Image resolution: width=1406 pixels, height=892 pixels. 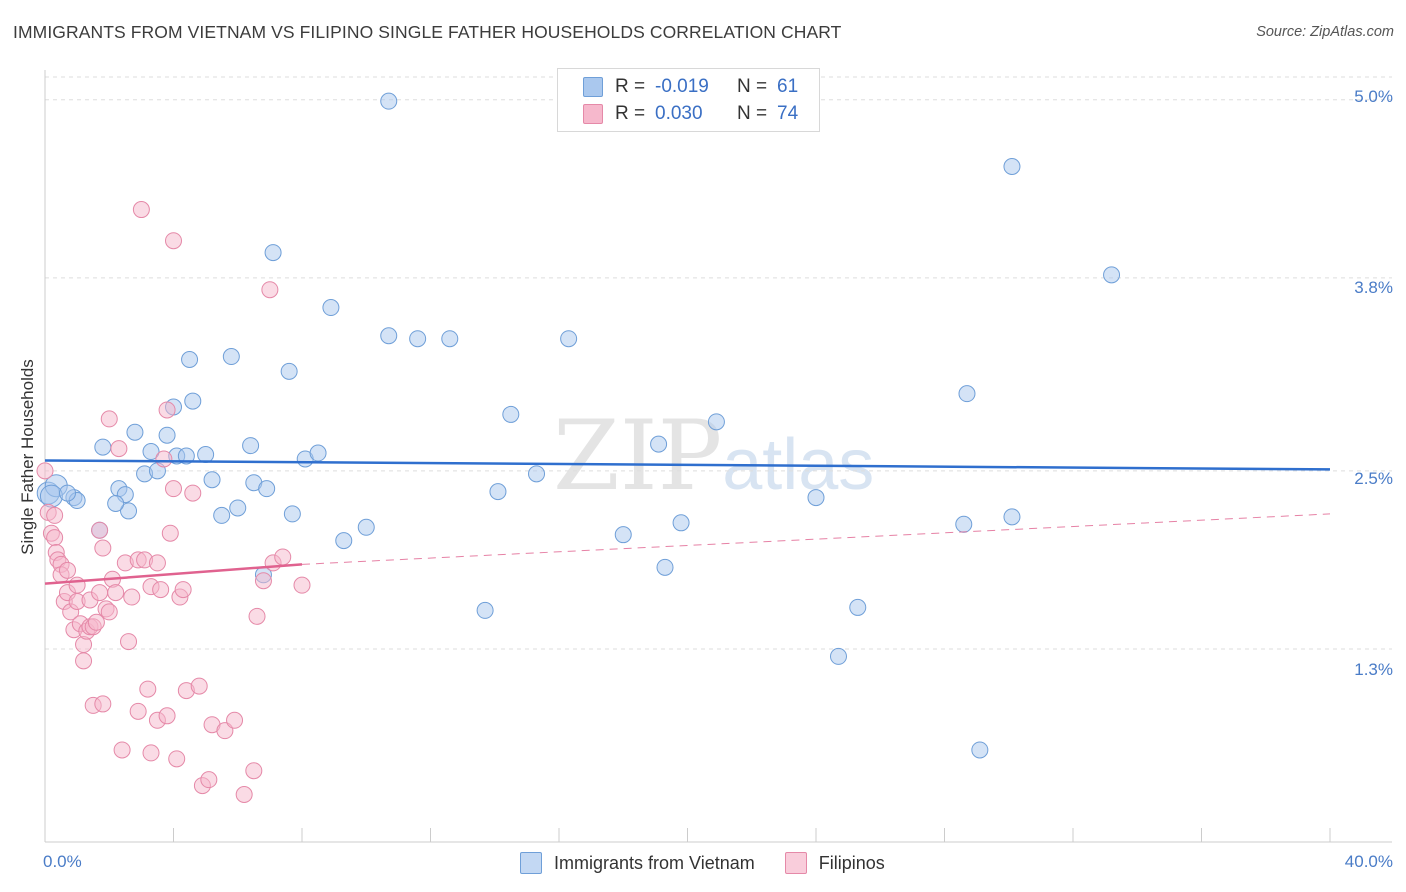 What do you see at coordinates (1325, 32) in the screenshot?
I see `source-label: Source: ZipAtlas.com` at bounding box center [1325, 32].